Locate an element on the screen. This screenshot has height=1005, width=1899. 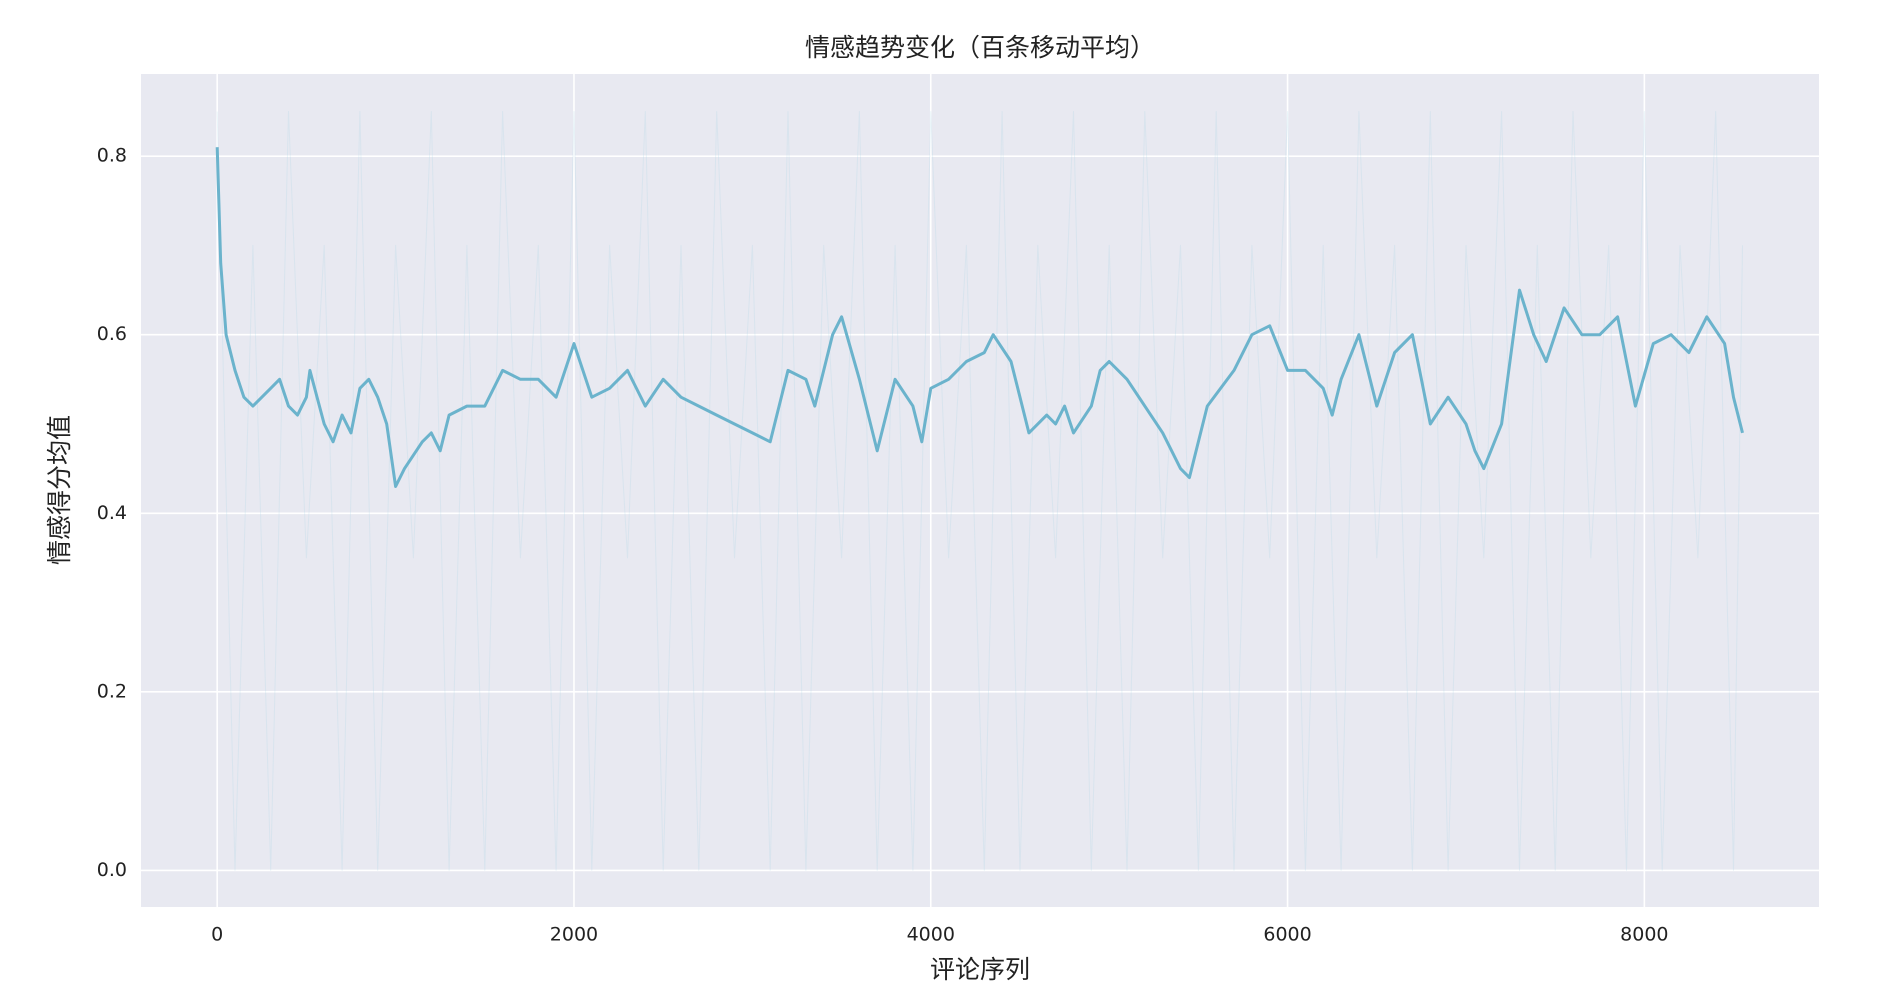
x-tick-label: 0 is located at coordinates (217, 935).